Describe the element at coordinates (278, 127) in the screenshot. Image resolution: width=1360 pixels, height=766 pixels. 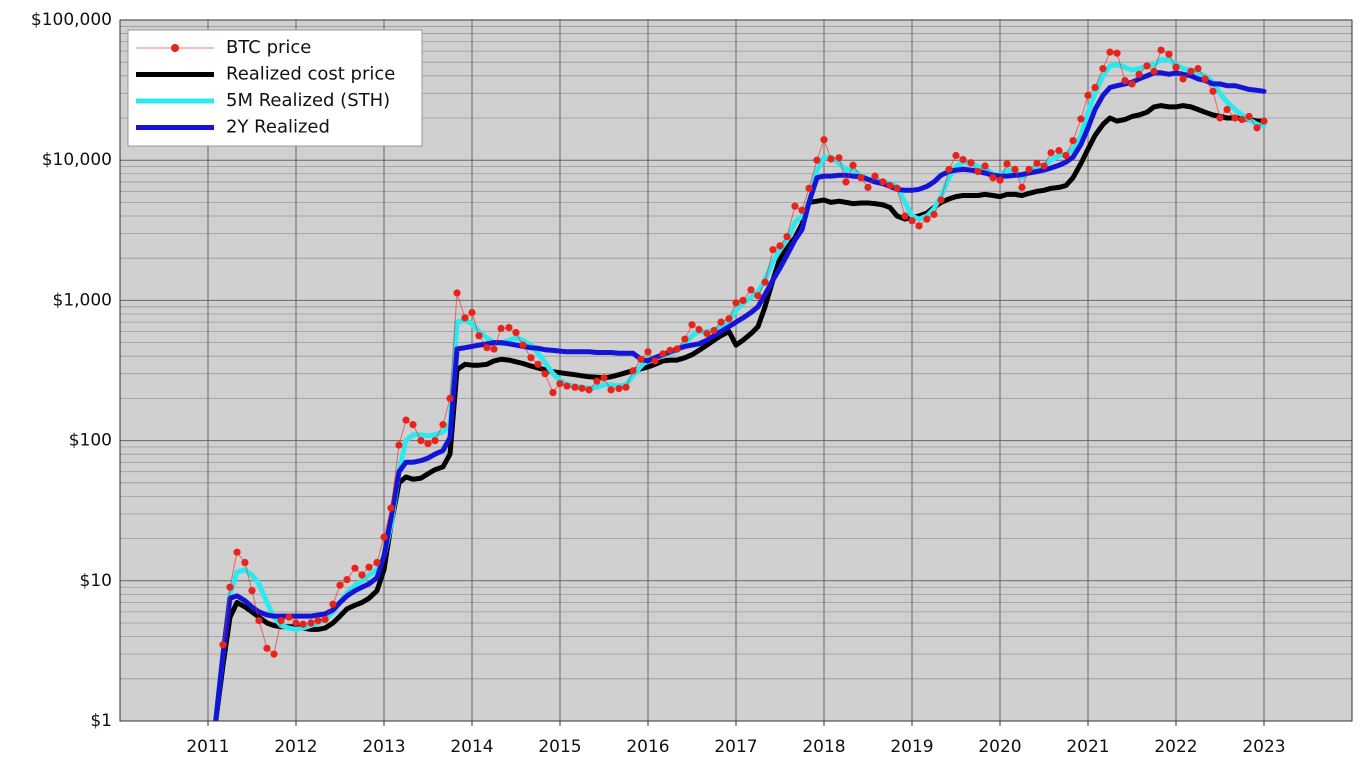
I see `legend-label: 2Y Realized` at that location.